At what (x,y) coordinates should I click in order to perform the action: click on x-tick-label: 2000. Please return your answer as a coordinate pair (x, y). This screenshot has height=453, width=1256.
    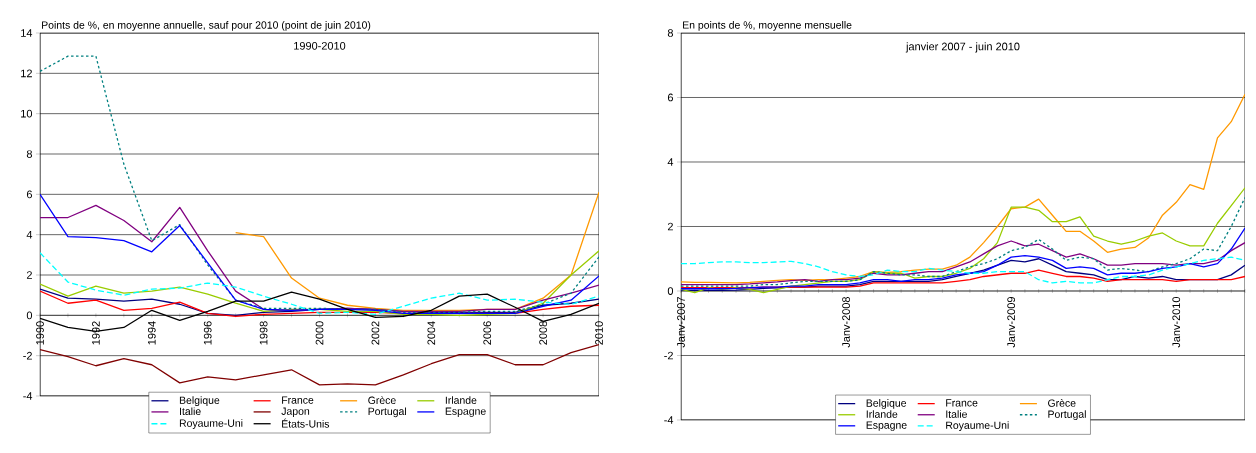
    Looking at the image, I should click on (319, 333).